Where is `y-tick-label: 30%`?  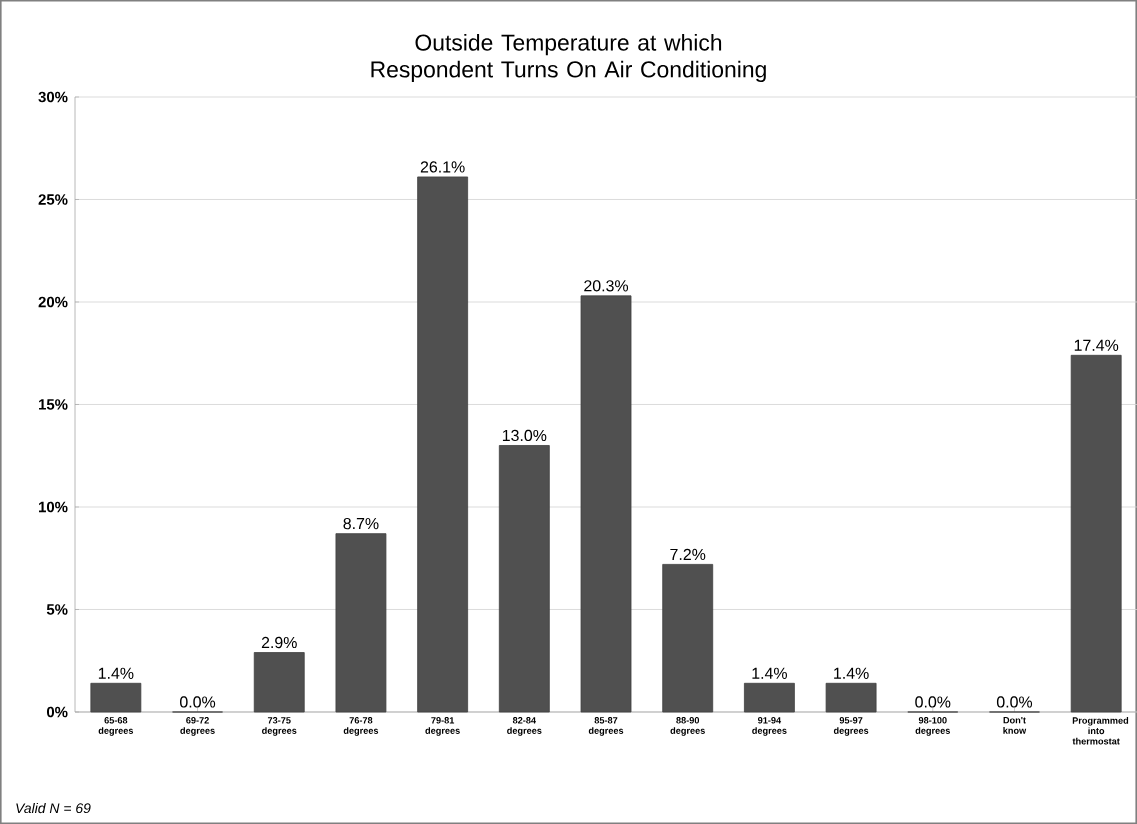 y-tick-label: 30% is located at coordinates (53, 97).